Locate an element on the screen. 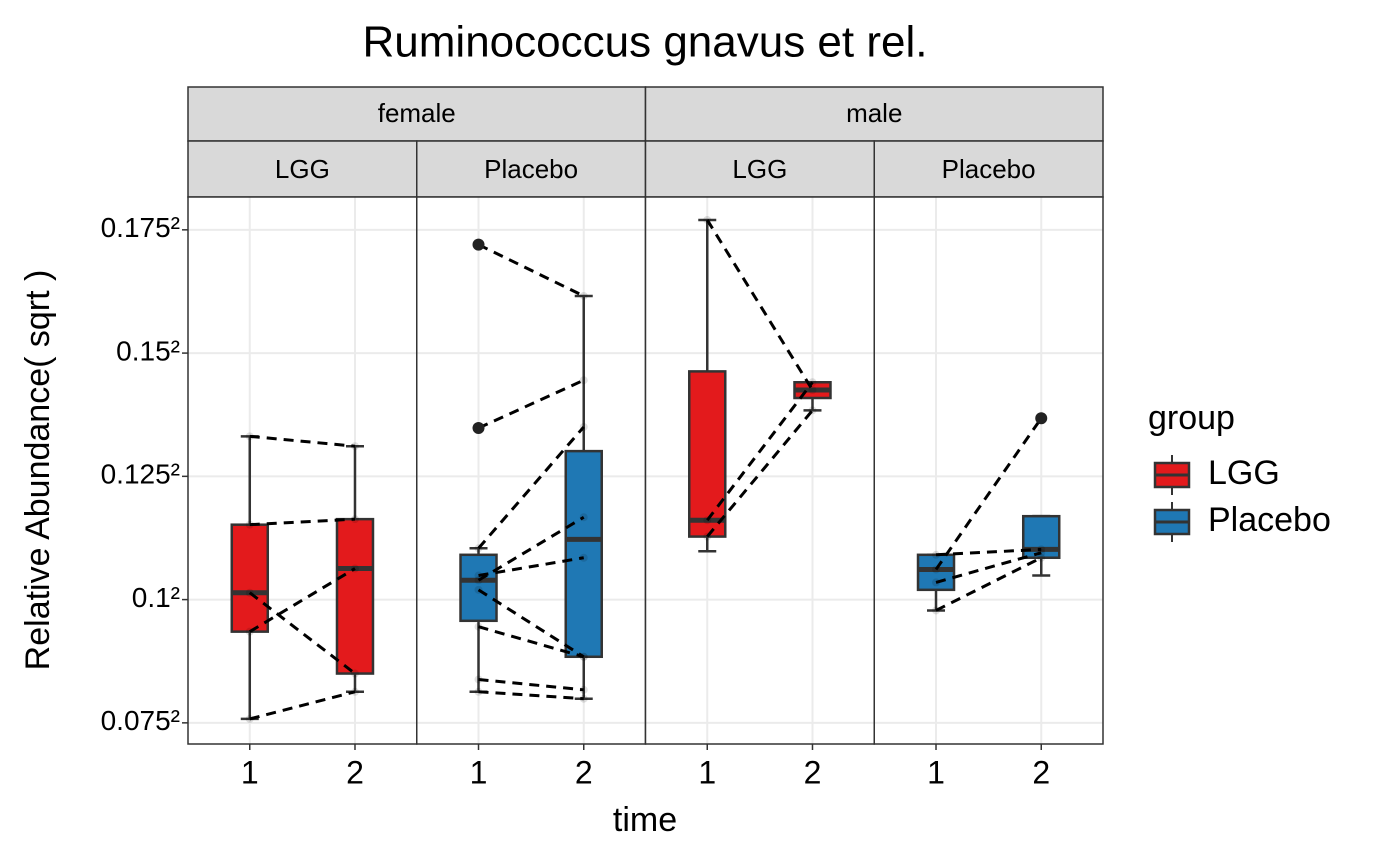 The image size is (1400, 866). facet-strip-label: male is located at coordinates (874, 113).